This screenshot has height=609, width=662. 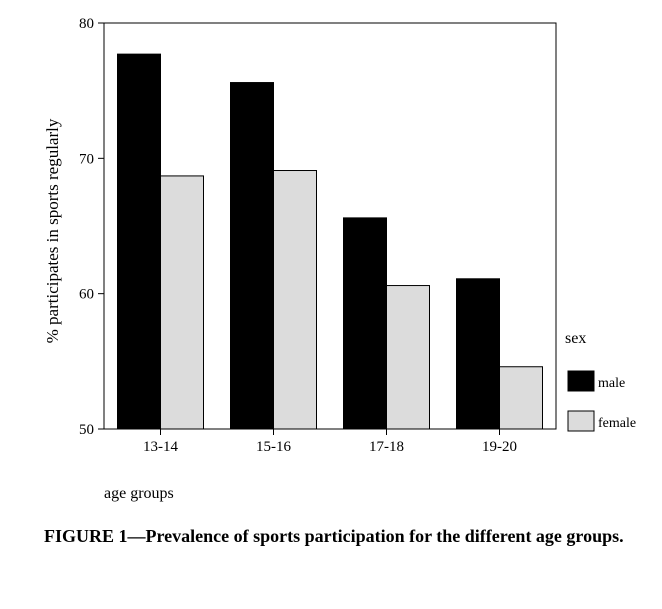 What do you see at coordinates (139, 493) in the screenshot?
I see `x-axis-label: age groups` at bounding box center [139, 493].